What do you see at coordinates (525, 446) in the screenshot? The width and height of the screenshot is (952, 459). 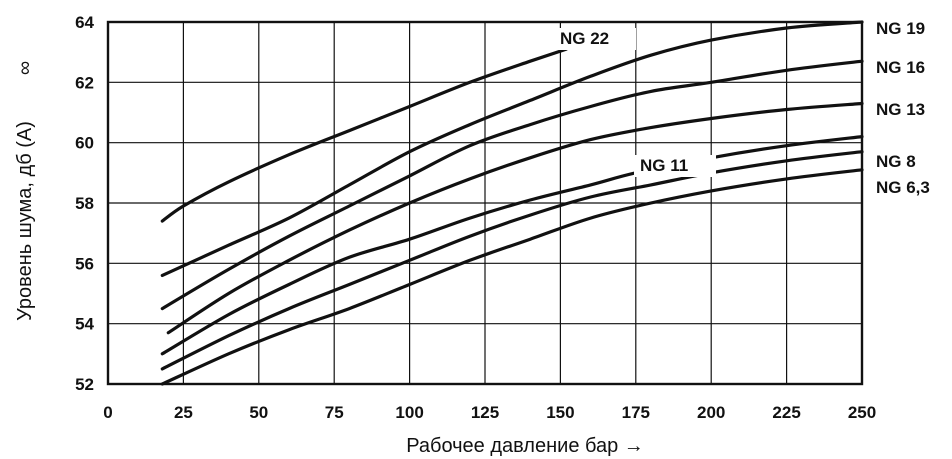 I see `x-axis-label: Рабочее давление бар →` at bounding box center [525, 446].